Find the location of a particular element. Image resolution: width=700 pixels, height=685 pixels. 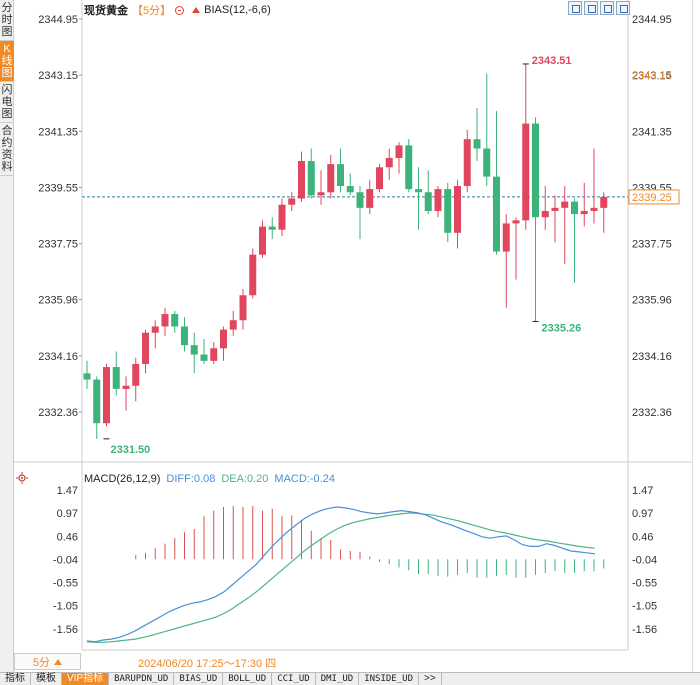

macd-chart is located at coordinates (345, 574).